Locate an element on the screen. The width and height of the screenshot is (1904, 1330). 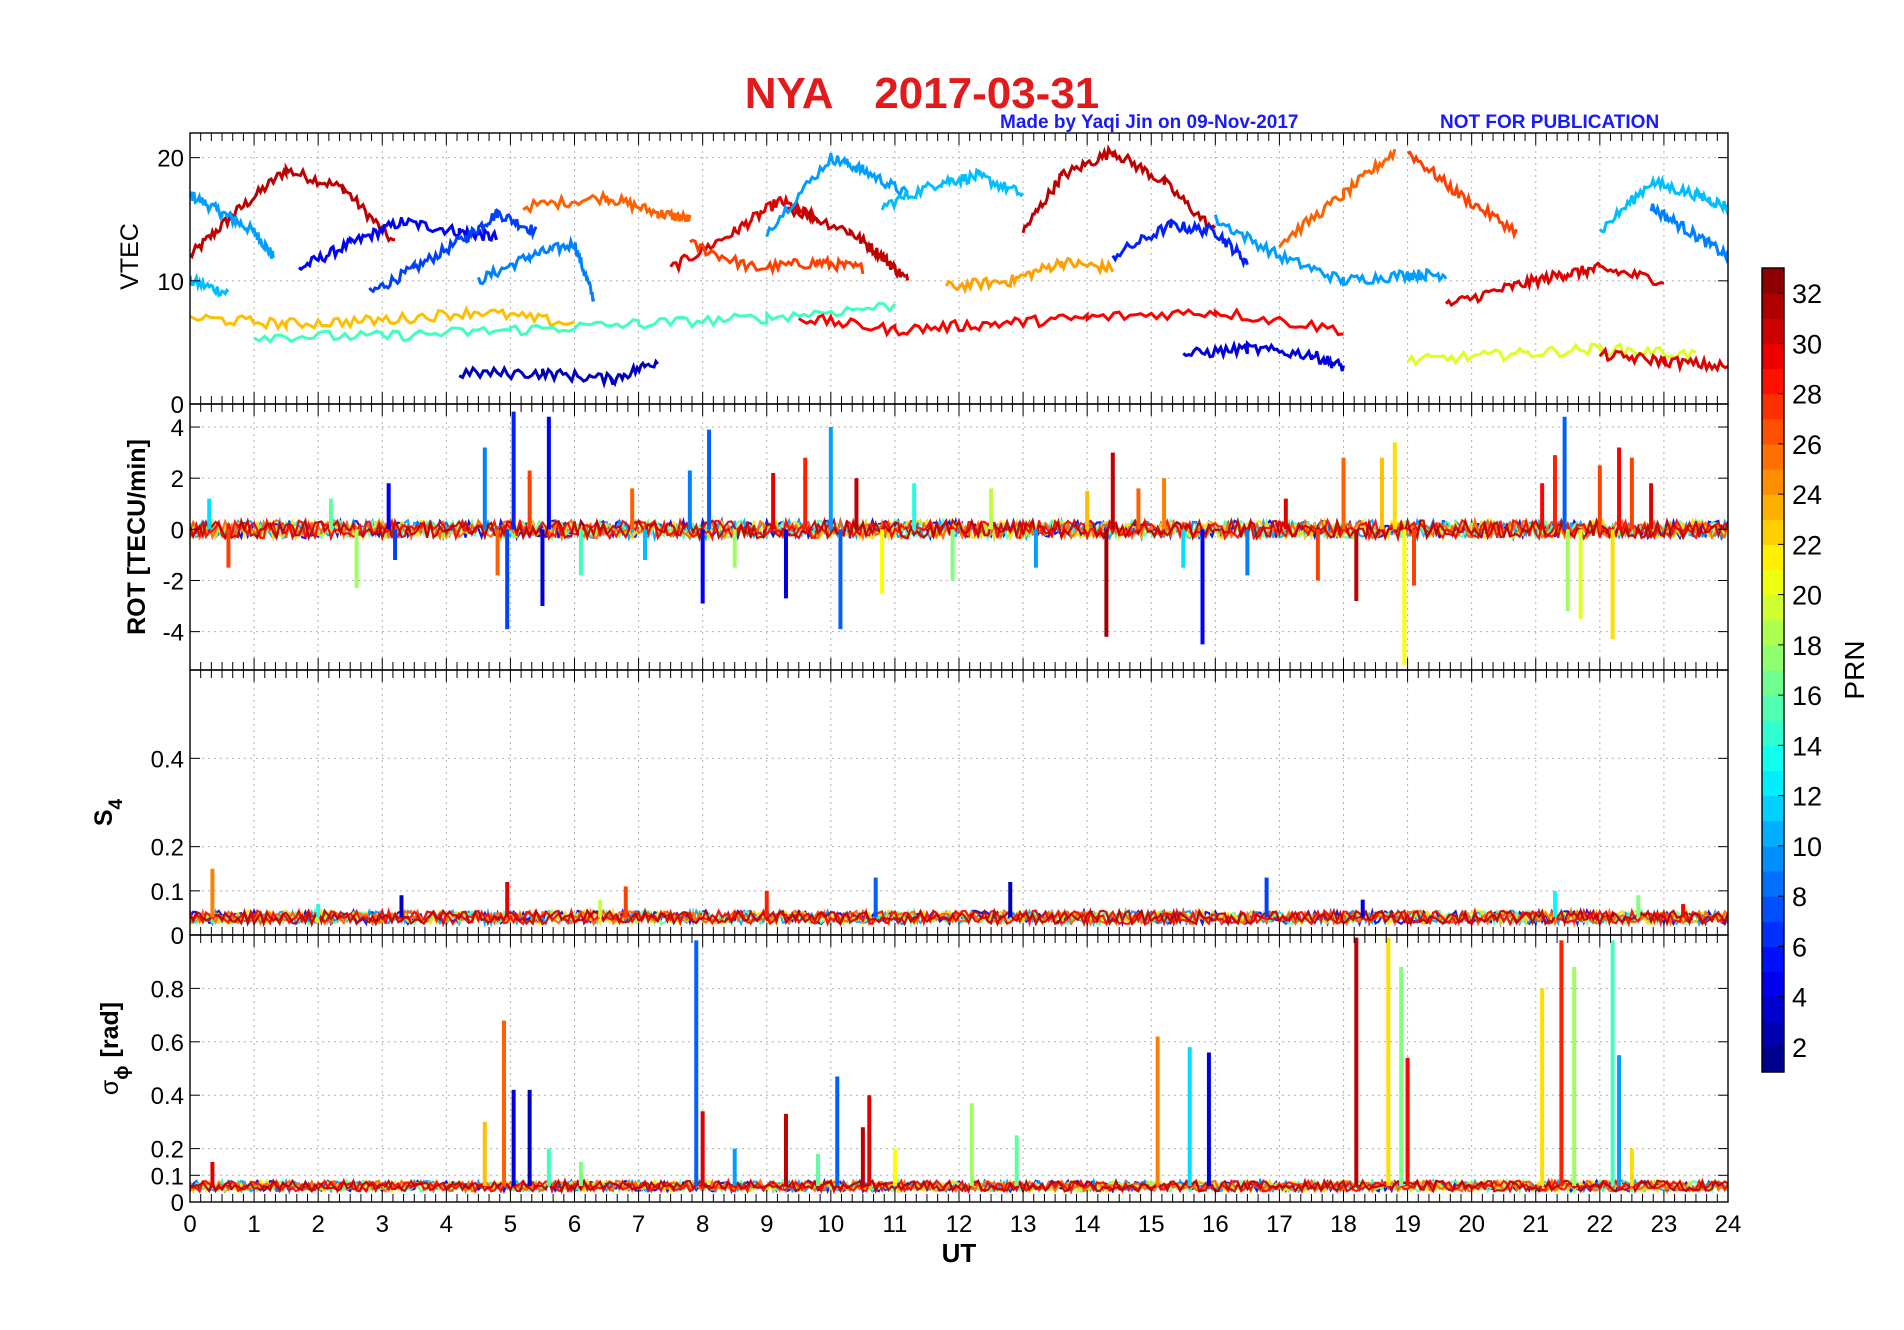
y-tick-label: 20 is located at coordinates (170, 159).